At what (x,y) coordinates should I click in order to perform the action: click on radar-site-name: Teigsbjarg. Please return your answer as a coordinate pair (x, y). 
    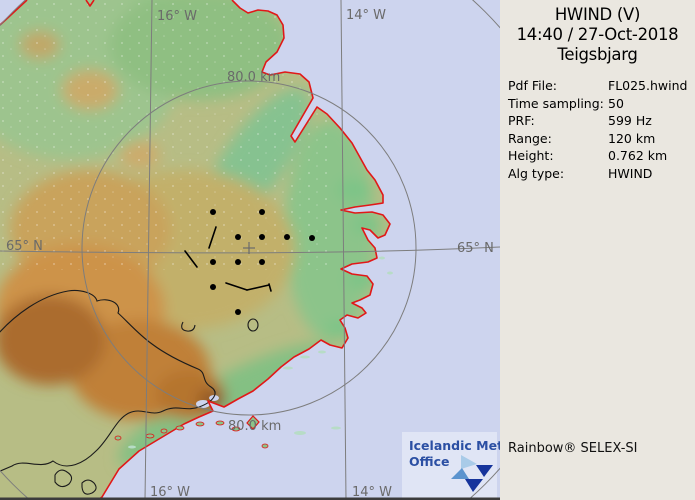
    Looking at the image, I should click on (597, 54).